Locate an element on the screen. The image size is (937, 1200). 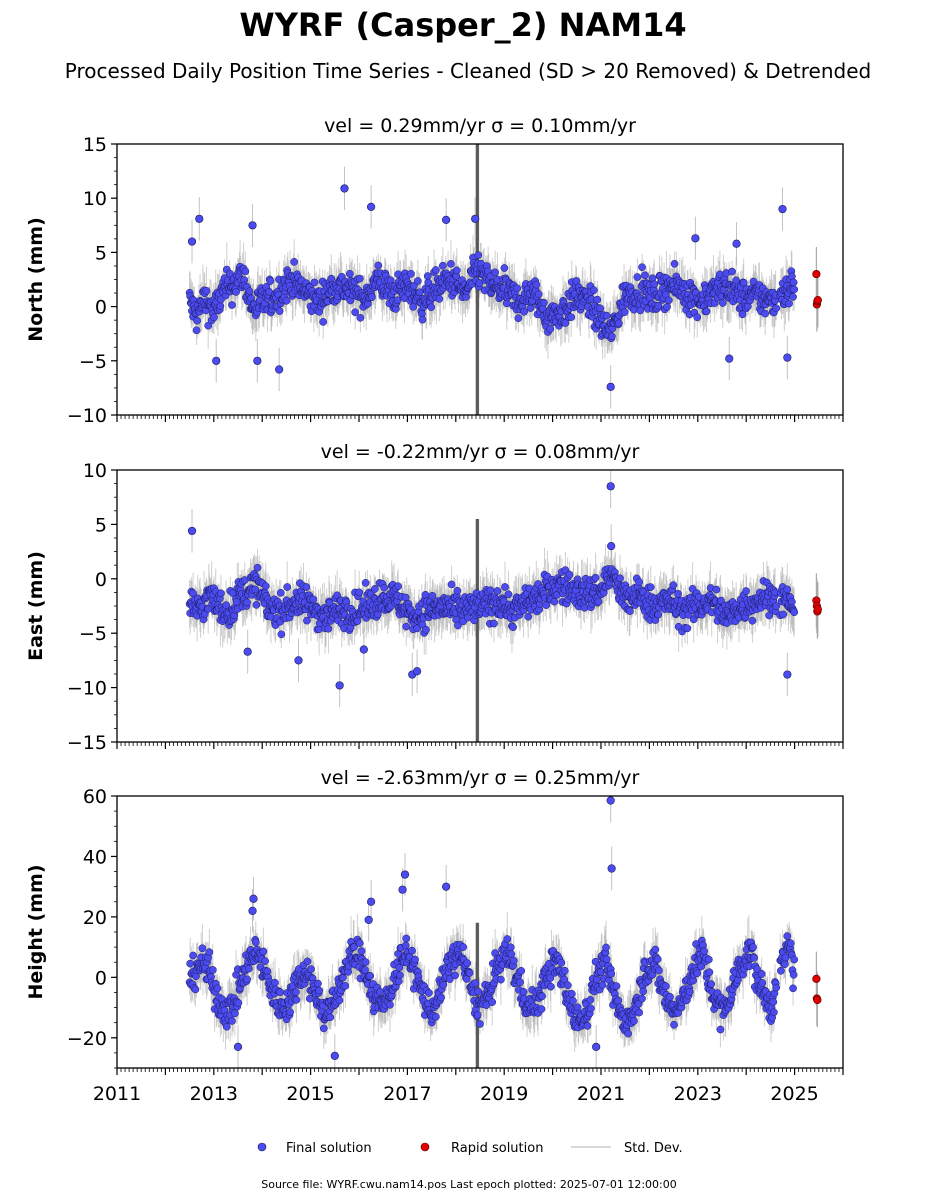
y-tick-label: −15 is located at coordinates (87, 743).